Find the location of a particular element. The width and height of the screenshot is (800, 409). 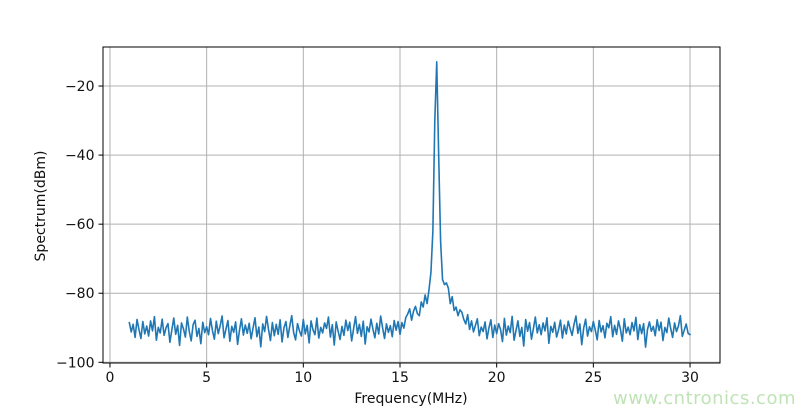

x-tick-label: 5 is located at coordinates (206, 378).